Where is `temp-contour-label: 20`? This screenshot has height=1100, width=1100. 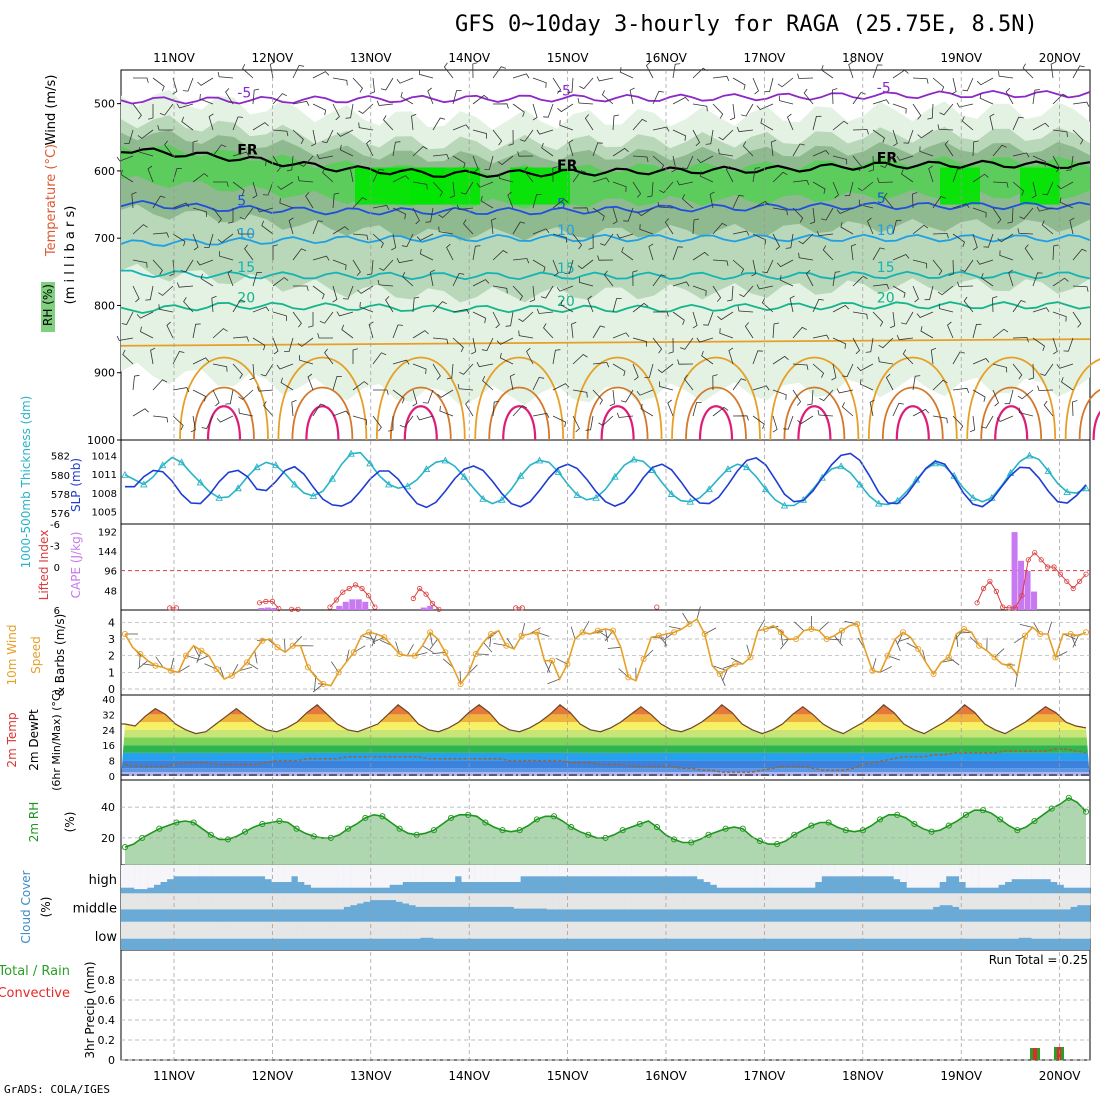
temp-contour-label: 20 is located at coordinates (246, 299).